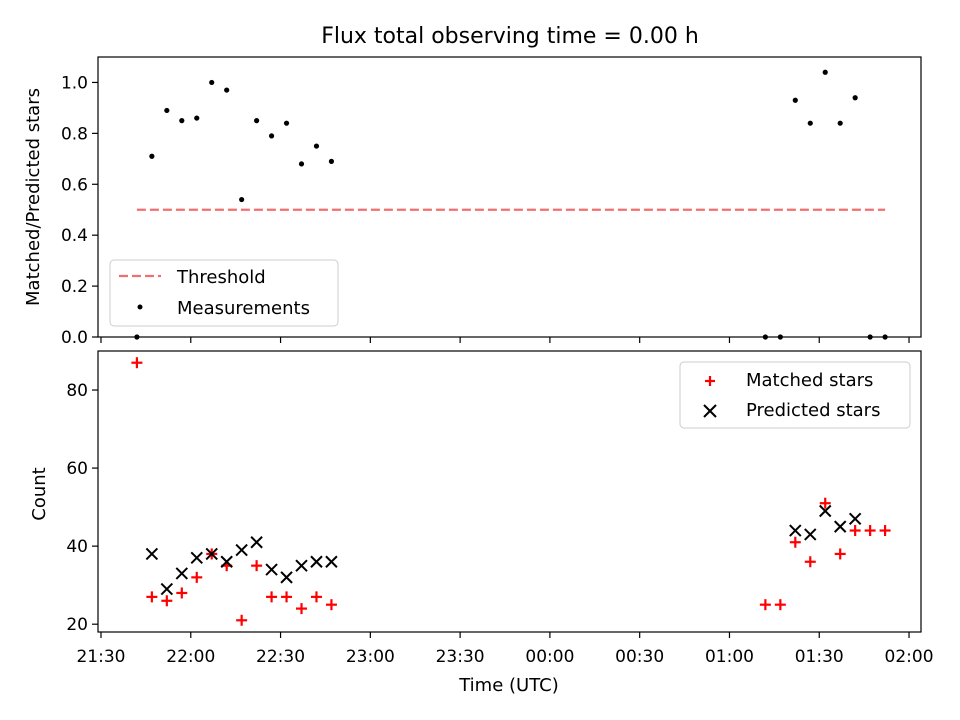 The width and height of the screenshot is (960, 720). I want to click on bottom-y-tick-label: 20, so click(77, 625).